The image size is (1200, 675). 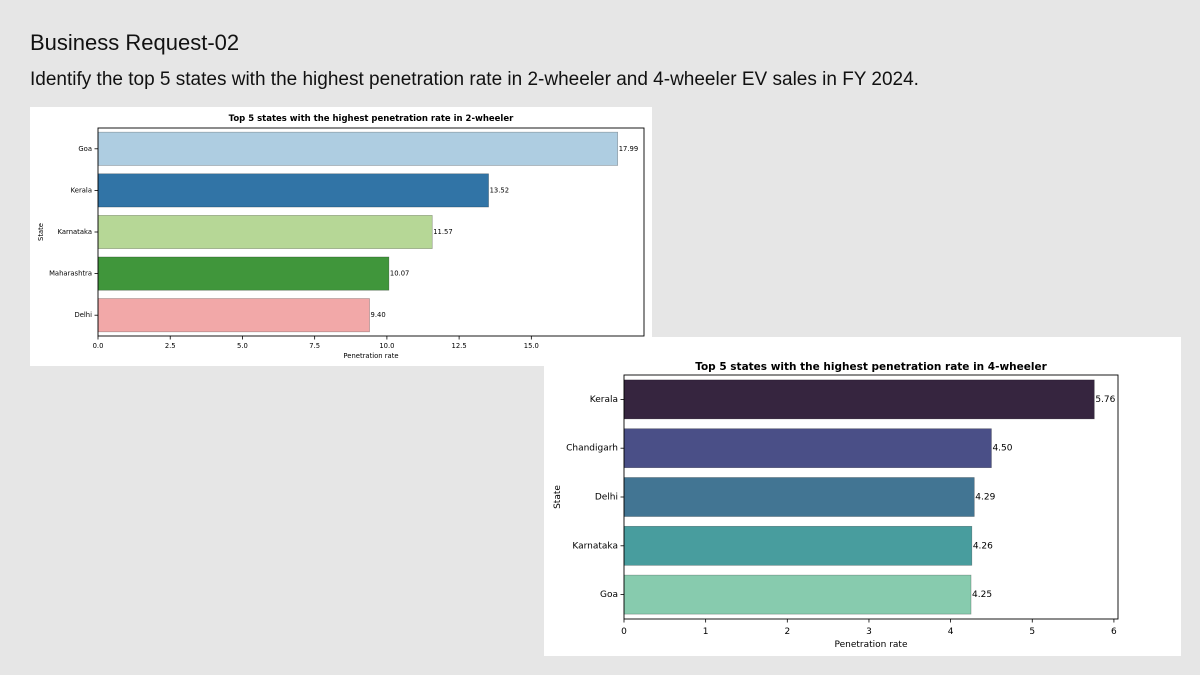 I want to click on chart-0-category-label: Maharashtra, so click(x=70, y=274).